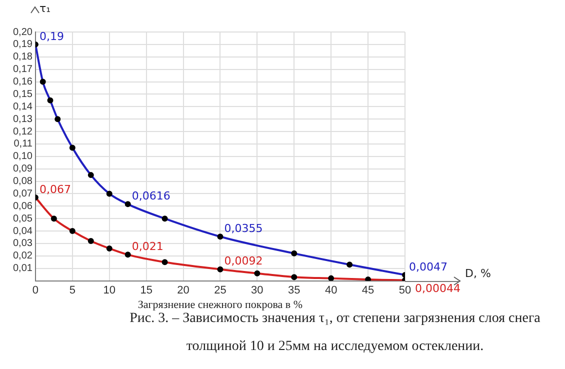 The image size is (565, 369). What do you see at coordinates (335, 332) in the screenshot?
I see `text: Рис. 3. – Зависимость значения τ₁, от степени загрязнения слоя снега толщиной 10 и 25мм на исследуемом остеклении.` at bounding box center [335, 332].